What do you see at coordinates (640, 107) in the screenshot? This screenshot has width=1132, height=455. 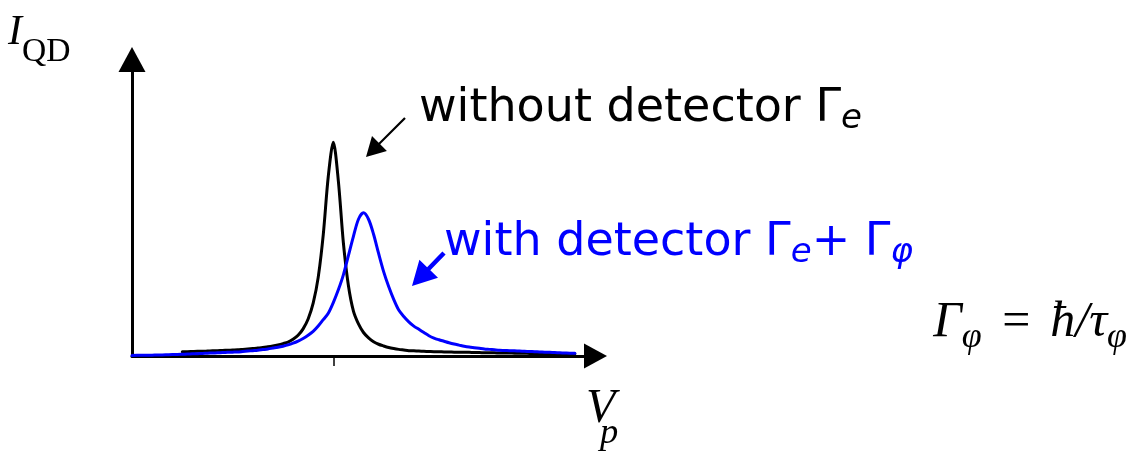 I see `legend-label: without detector Γ$_{e}$` at bounding box center [640, 107].